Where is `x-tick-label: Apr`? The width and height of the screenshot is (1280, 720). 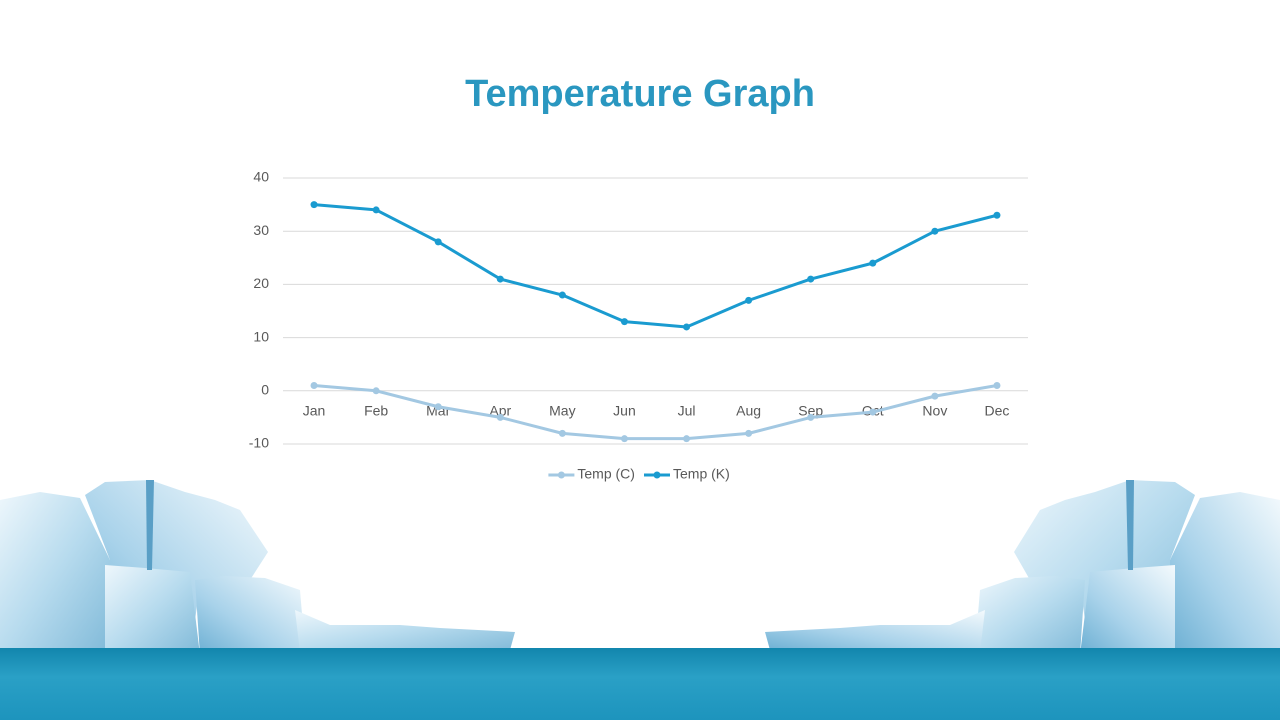
x-tick-label: Apr is located at coordinates (500, 411).